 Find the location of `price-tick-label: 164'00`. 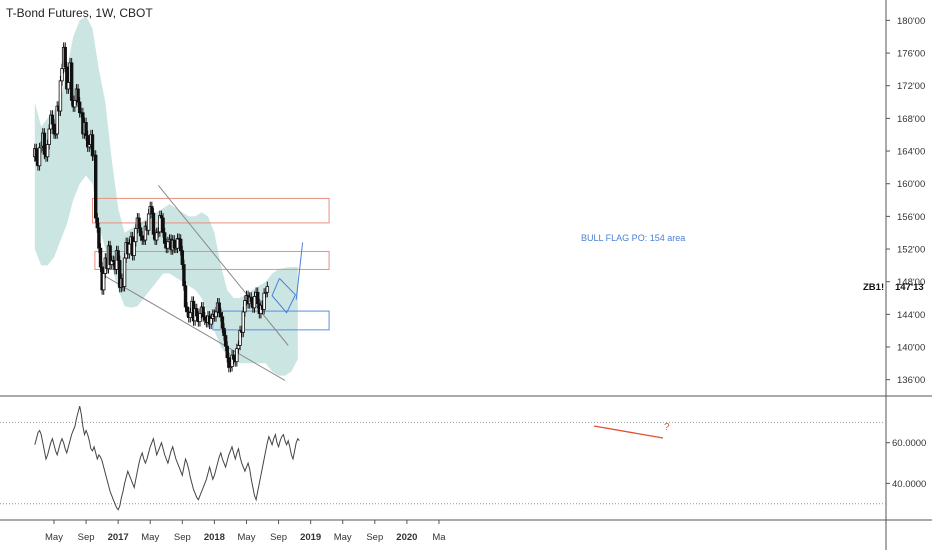

price-tick-label: 164'00 is located at coordinates (911, 152).